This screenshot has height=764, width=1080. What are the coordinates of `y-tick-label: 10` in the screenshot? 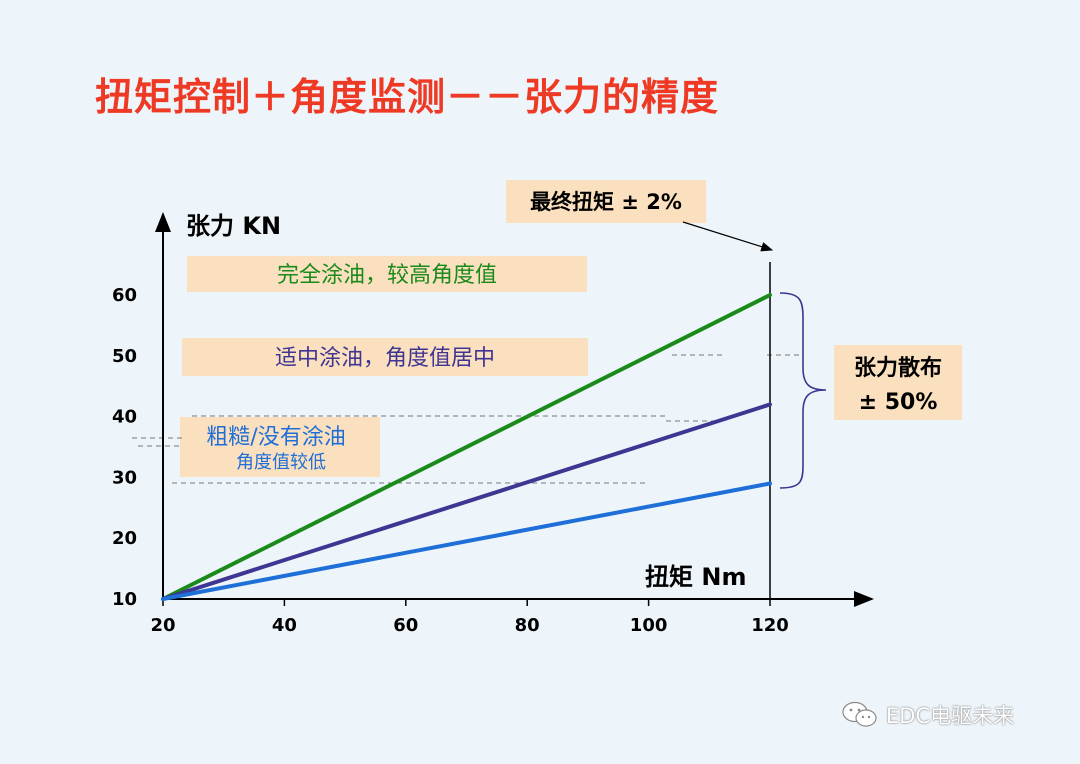 It's located at (124, 599).